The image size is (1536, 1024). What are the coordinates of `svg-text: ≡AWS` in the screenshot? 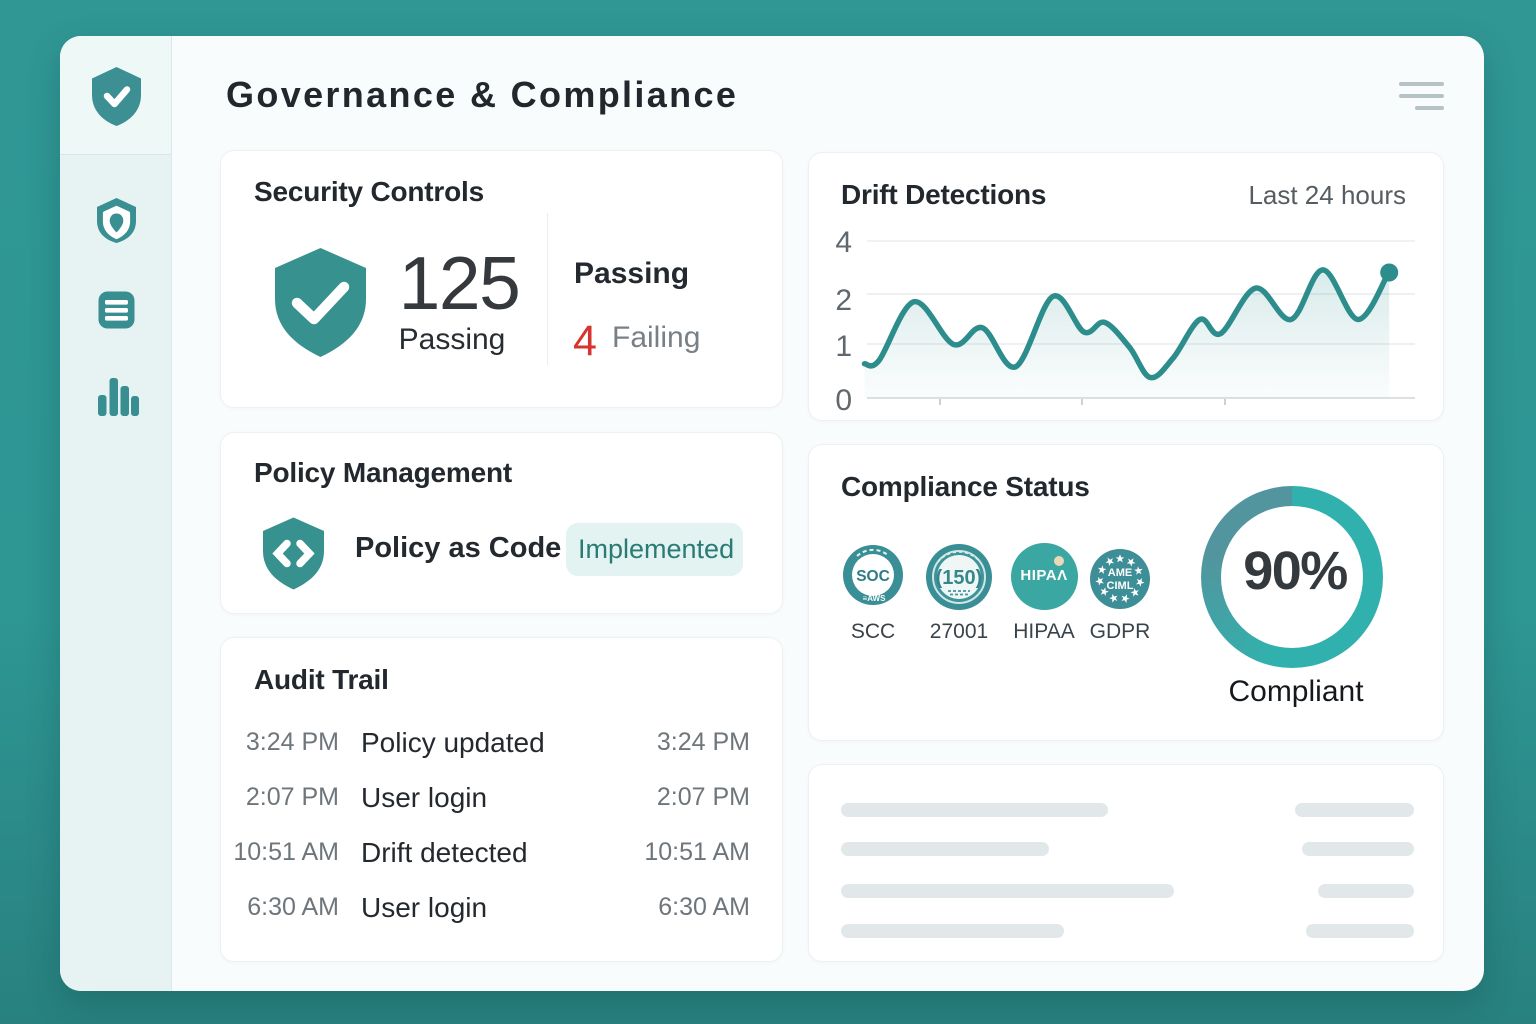 It's located at (875, 598).